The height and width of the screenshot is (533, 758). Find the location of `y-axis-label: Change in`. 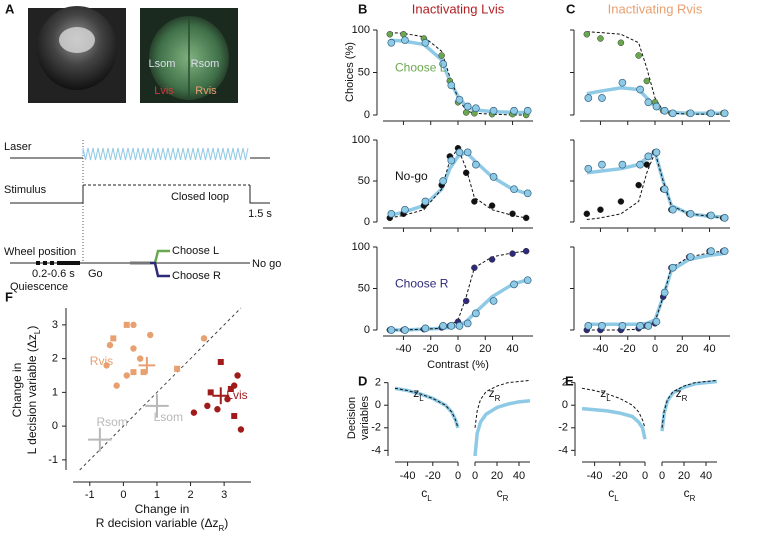

y-axis-label: Change in is located at coordinates (17, 390).